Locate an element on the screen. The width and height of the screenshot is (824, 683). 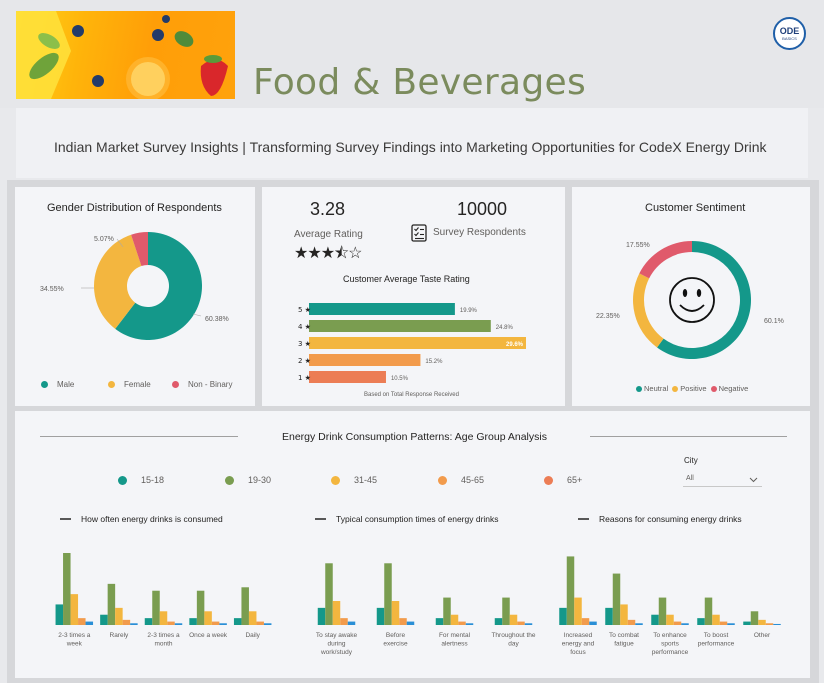
city-filter-dropdown: All is located at coordinates (722, 479).